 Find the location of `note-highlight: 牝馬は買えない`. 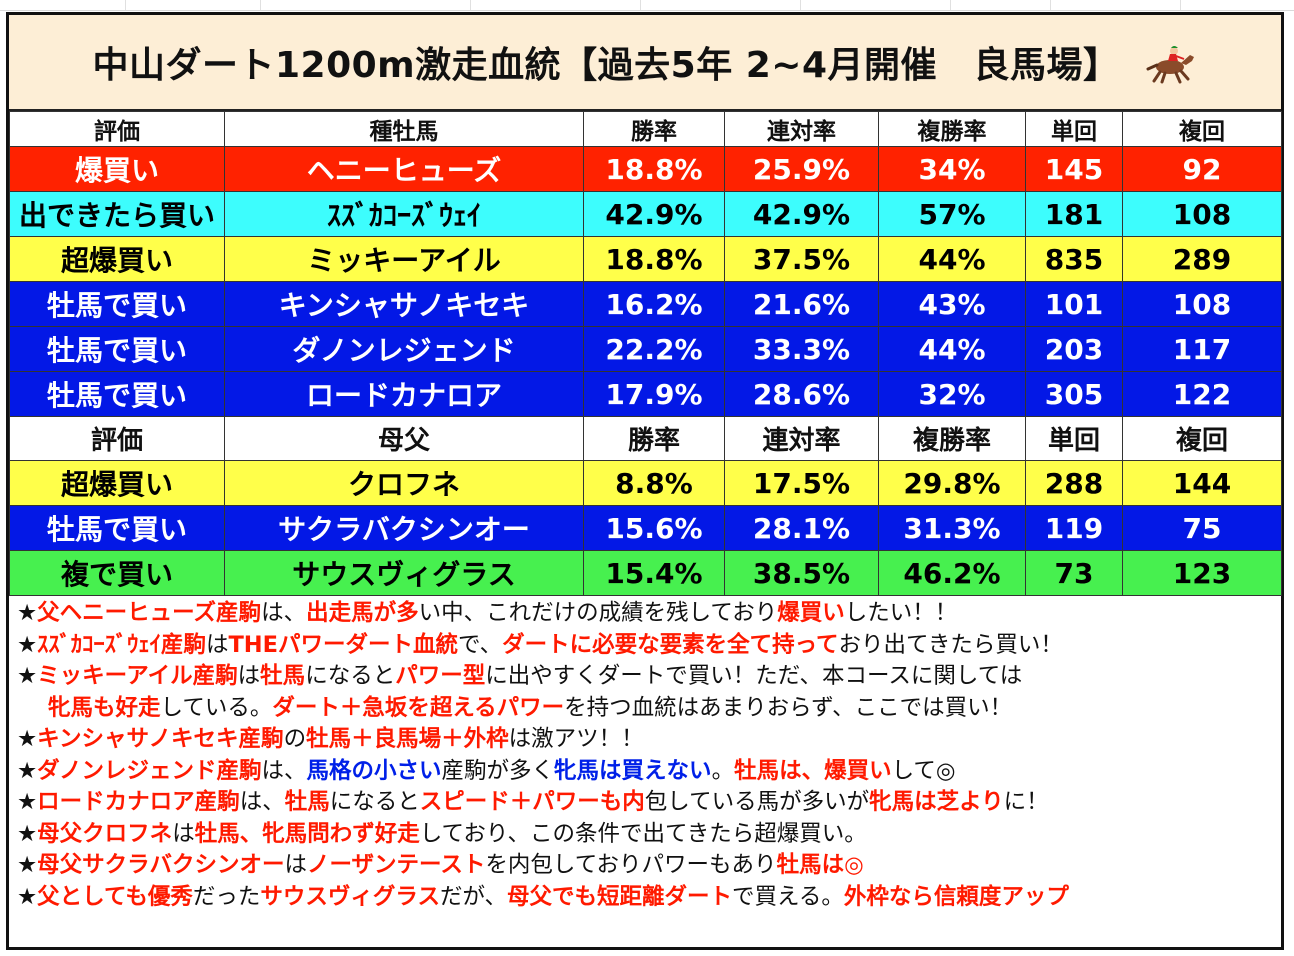

note-highlight: 牝馬は買えない is located at coordinates (633, 770).